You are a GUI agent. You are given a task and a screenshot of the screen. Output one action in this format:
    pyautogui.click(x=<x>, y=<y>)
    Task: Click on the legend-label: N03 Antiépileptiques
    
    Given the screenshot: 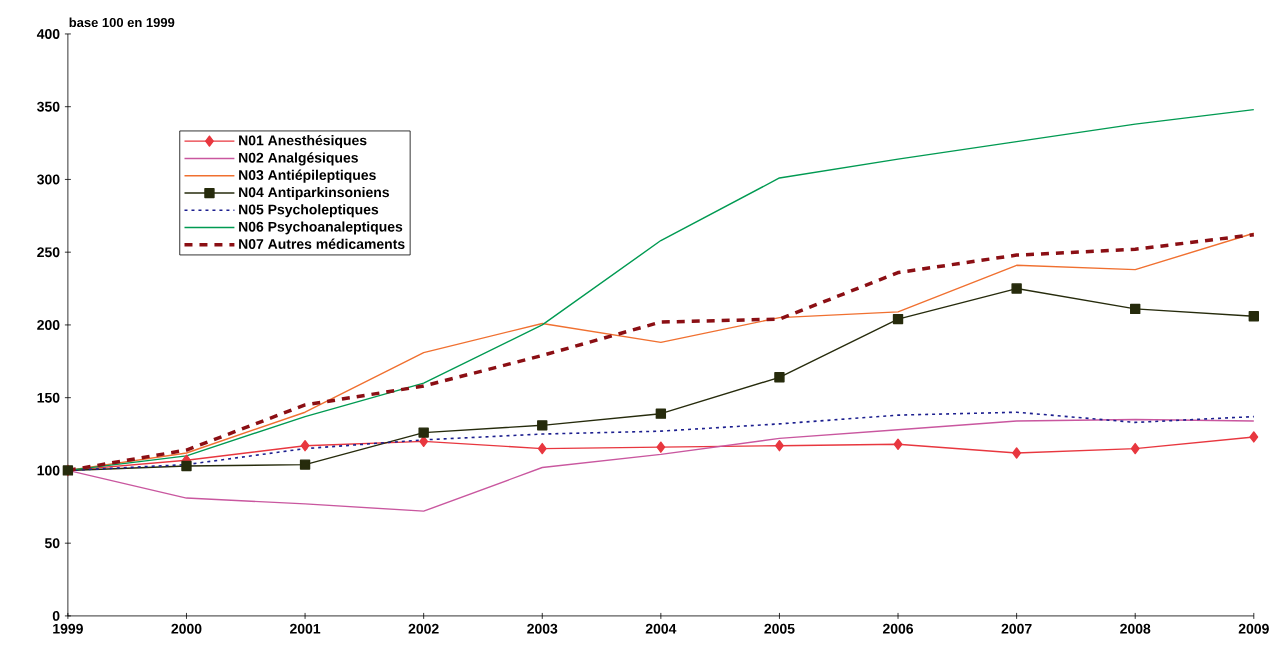 What is the action you would take?
    pyautogui.click(x=307, y=176)
    